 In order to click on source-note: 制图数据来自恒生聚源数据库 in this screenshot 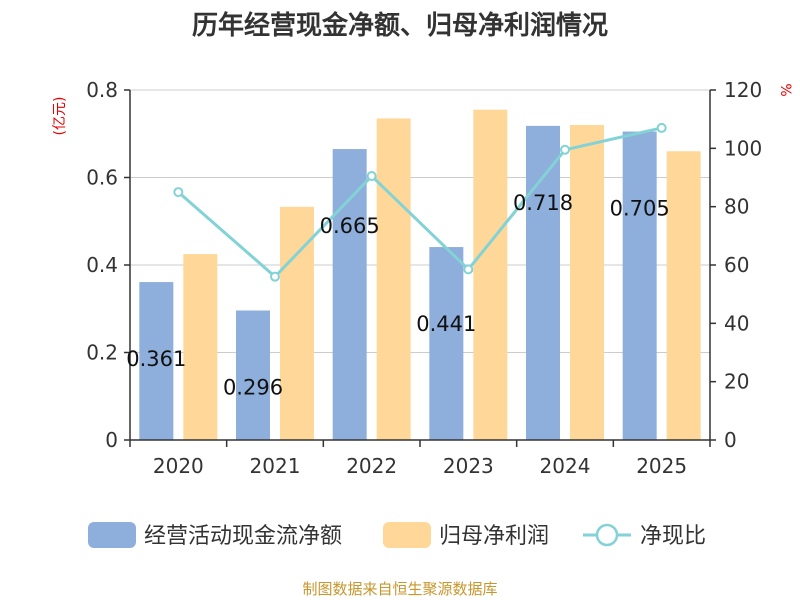, I will do `click(399, 589)`.